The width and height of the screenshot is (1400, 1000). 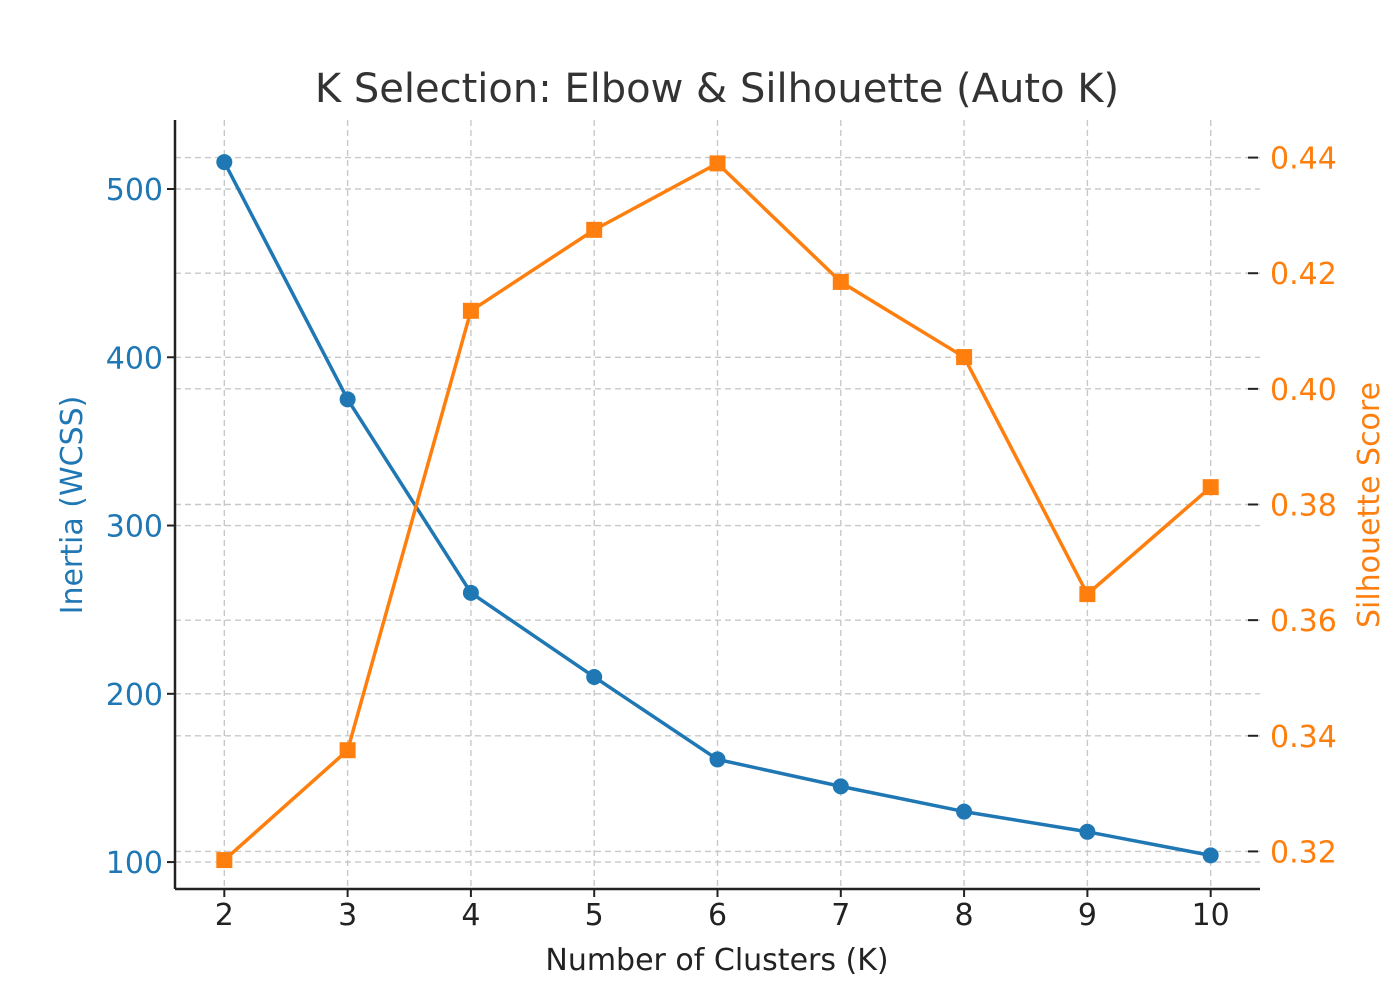 I want to click on x-tick-label: 5, so click(x=594, y=915).